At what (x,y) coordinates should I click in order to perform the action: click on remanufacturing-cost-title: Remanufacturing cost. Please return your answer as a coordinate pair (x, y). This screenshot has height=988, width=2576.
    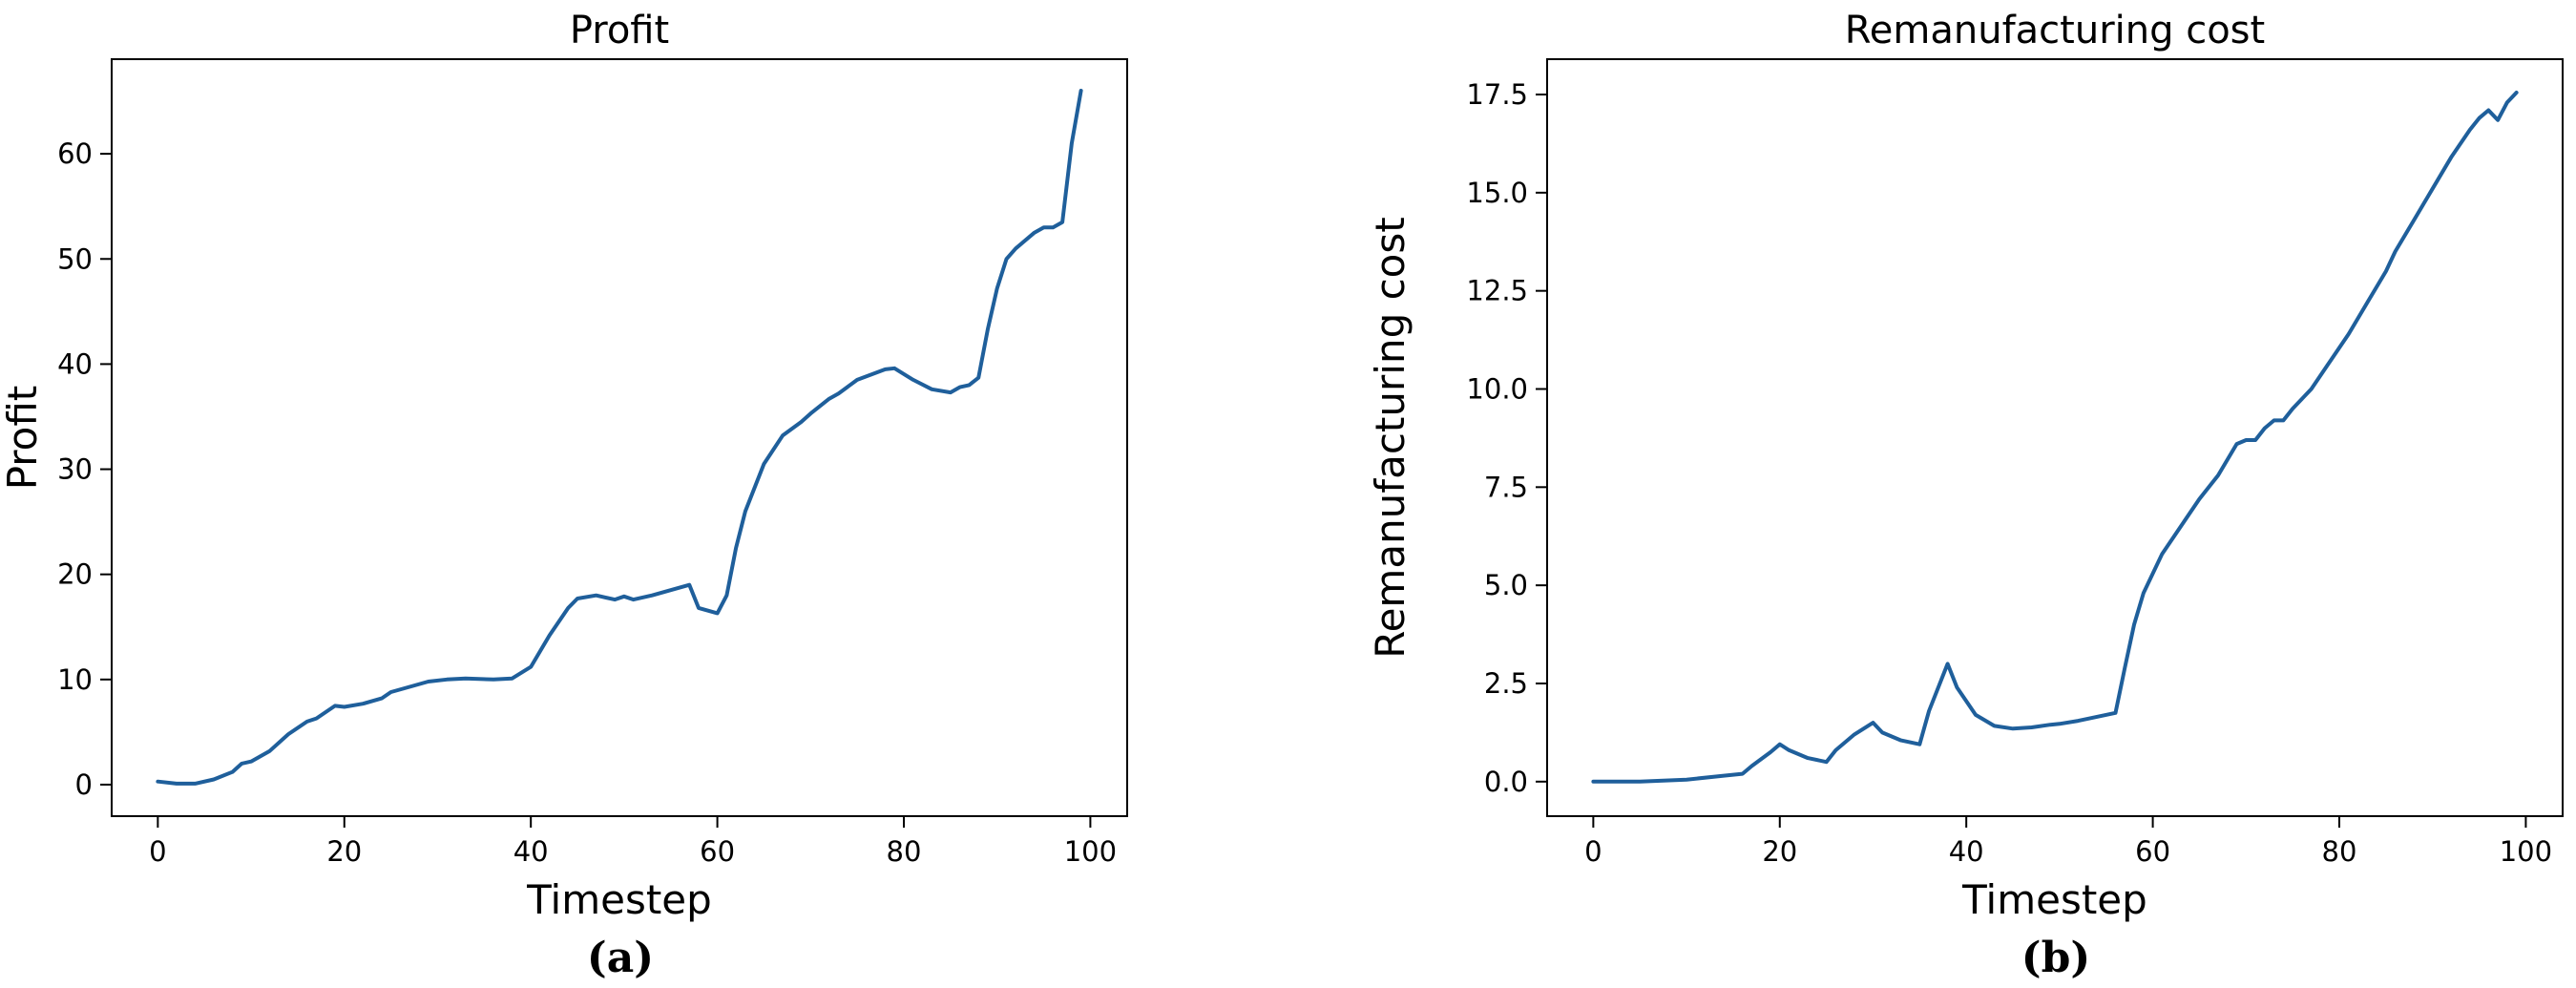
    Looking at the image, I should click on (2055, 31).